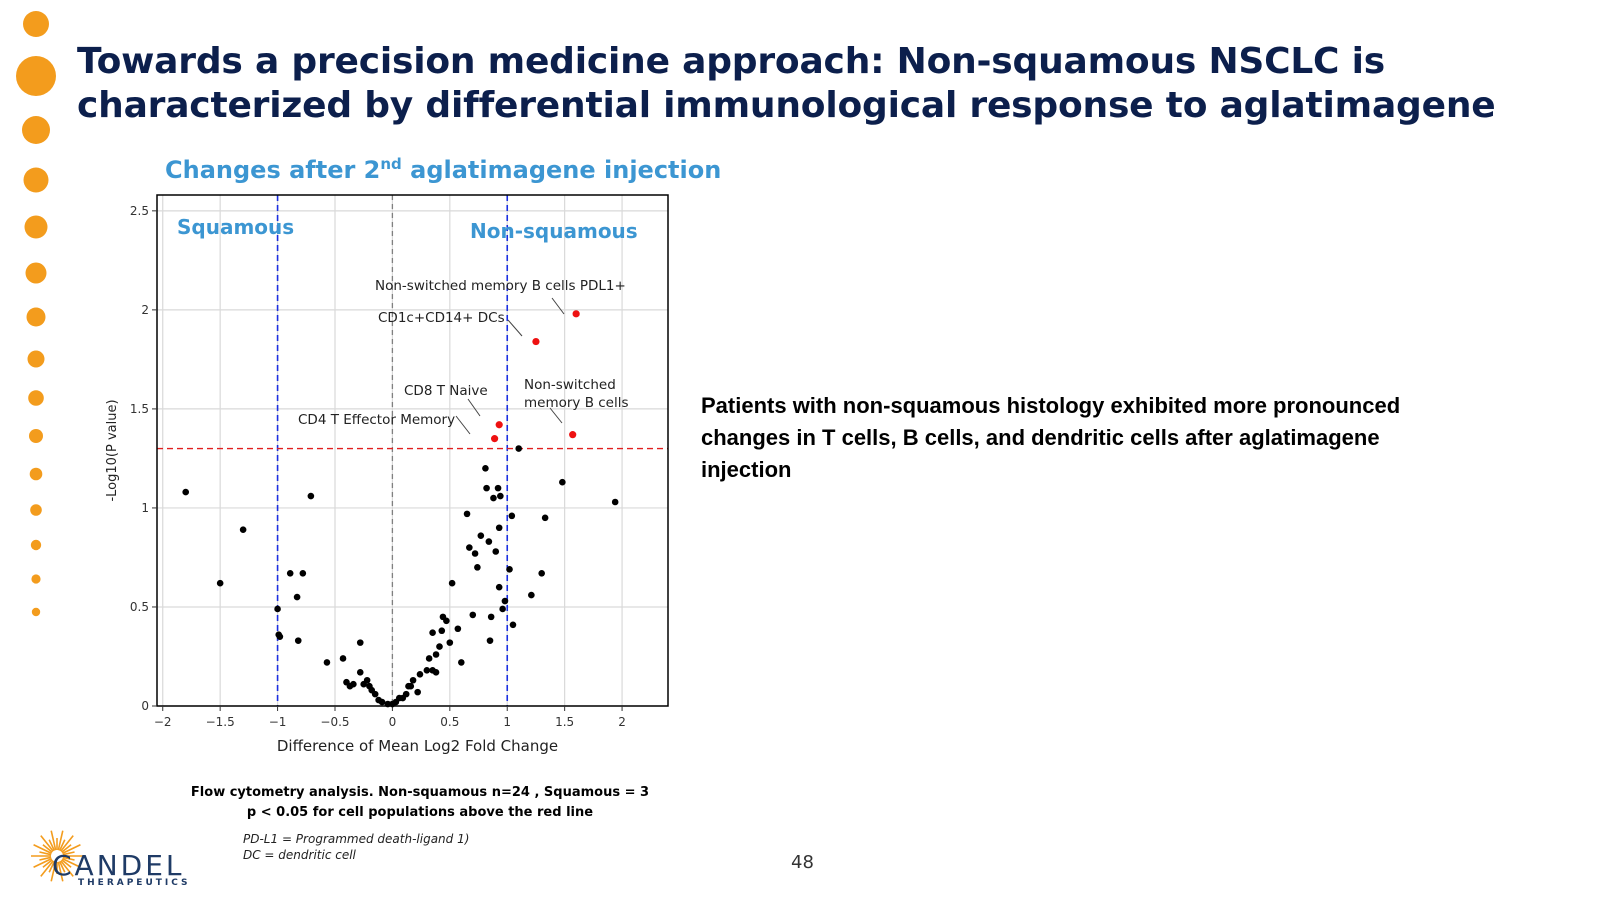 The image size is (1600, 900). Describe the element at coordinates (554, 231) in the screenshot. I see `non-squamous-region-label: Non-squamous` at that location.